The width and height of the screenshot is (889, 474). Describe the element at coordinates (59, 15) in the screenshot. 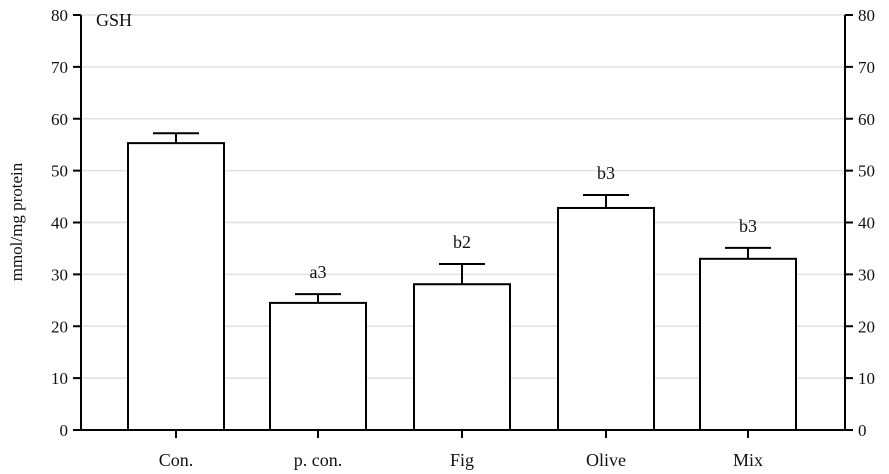

I see `y-tick-label-left: 80` at that location.